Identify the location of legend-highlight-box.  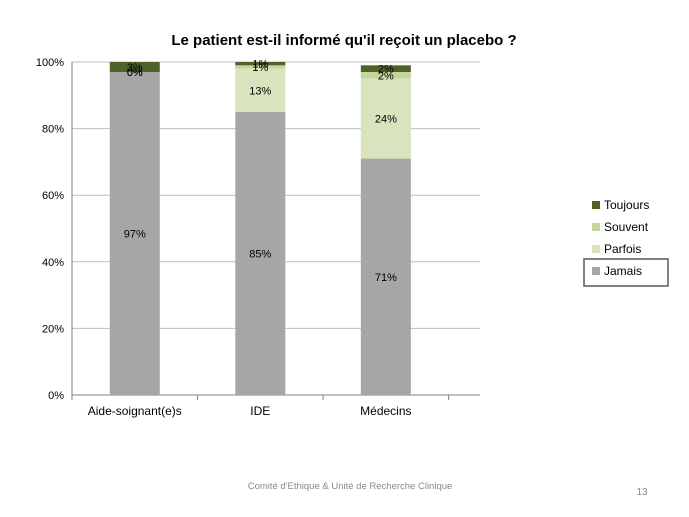
(626, 272).